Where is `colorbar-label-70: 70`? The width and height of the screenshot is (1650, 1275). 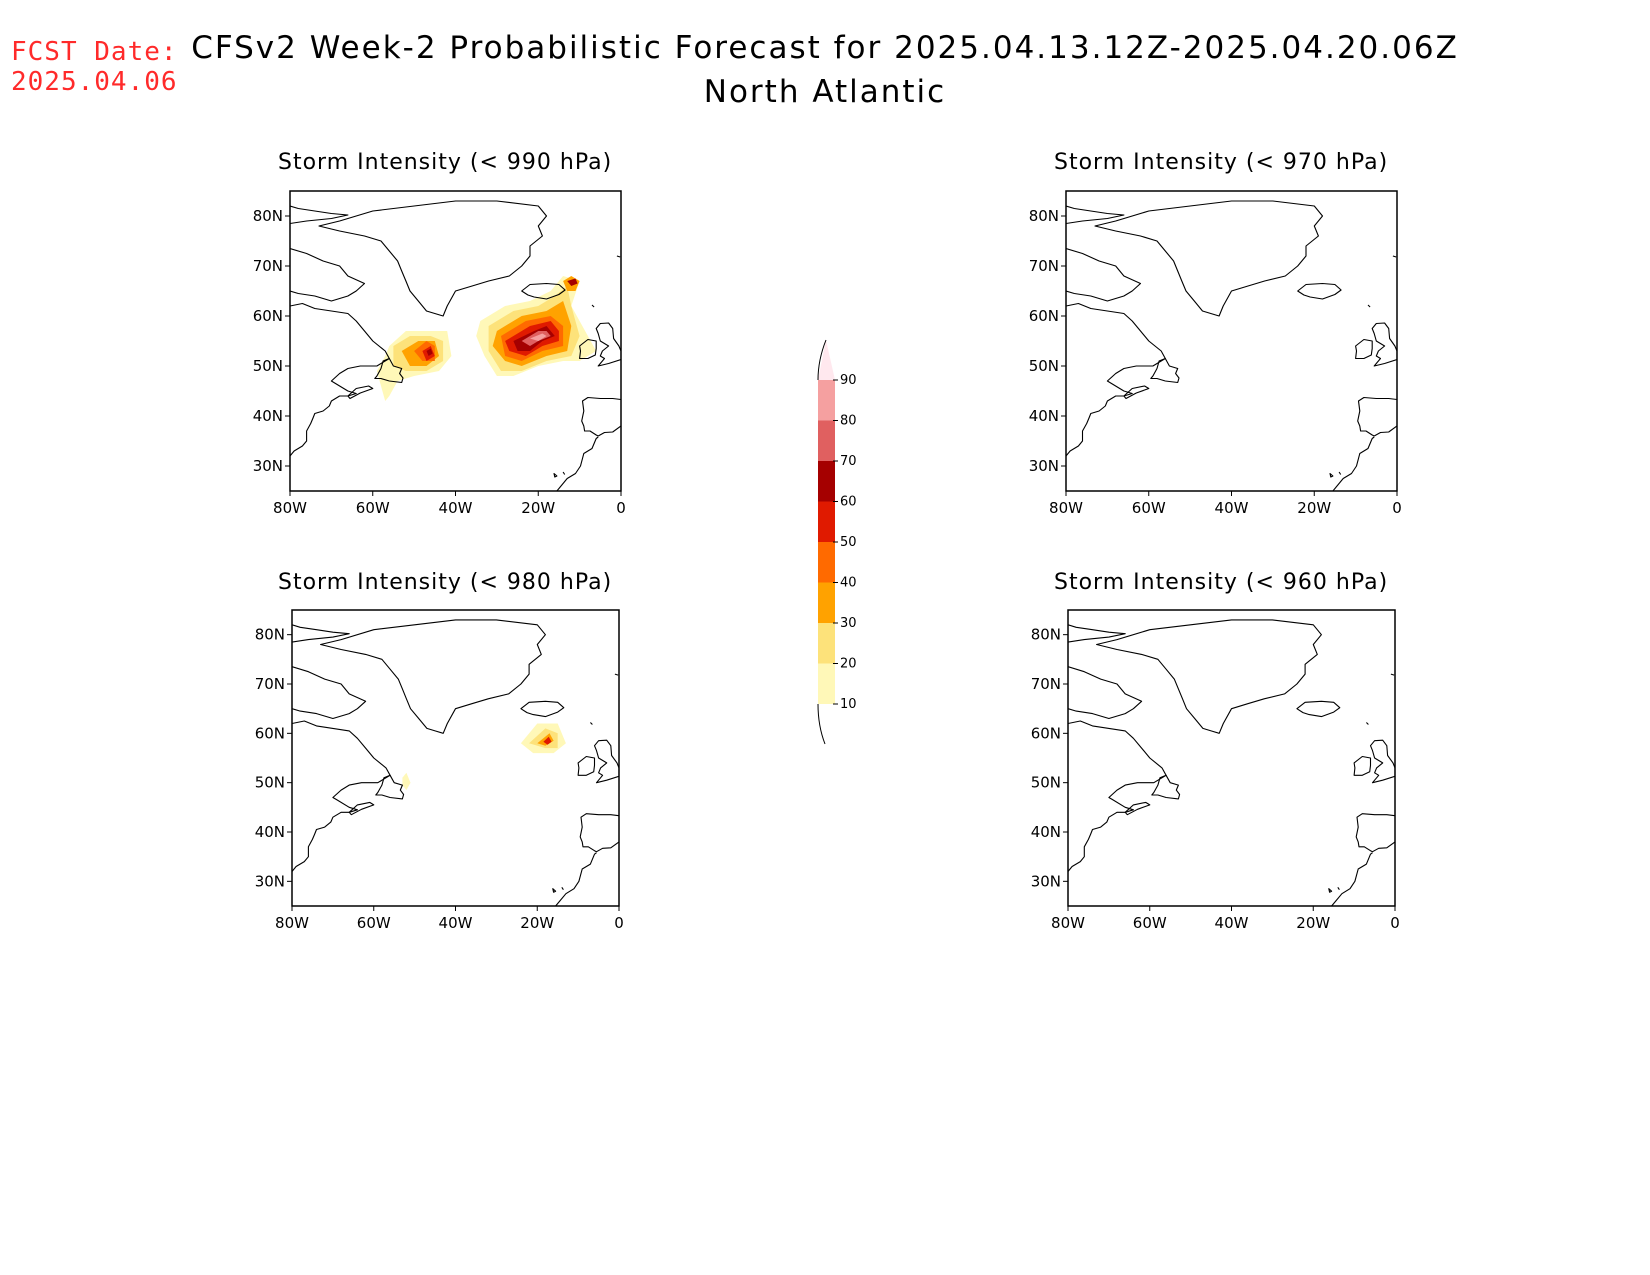
colorbar-label-70: 70 is located at coordinates (848, 461).